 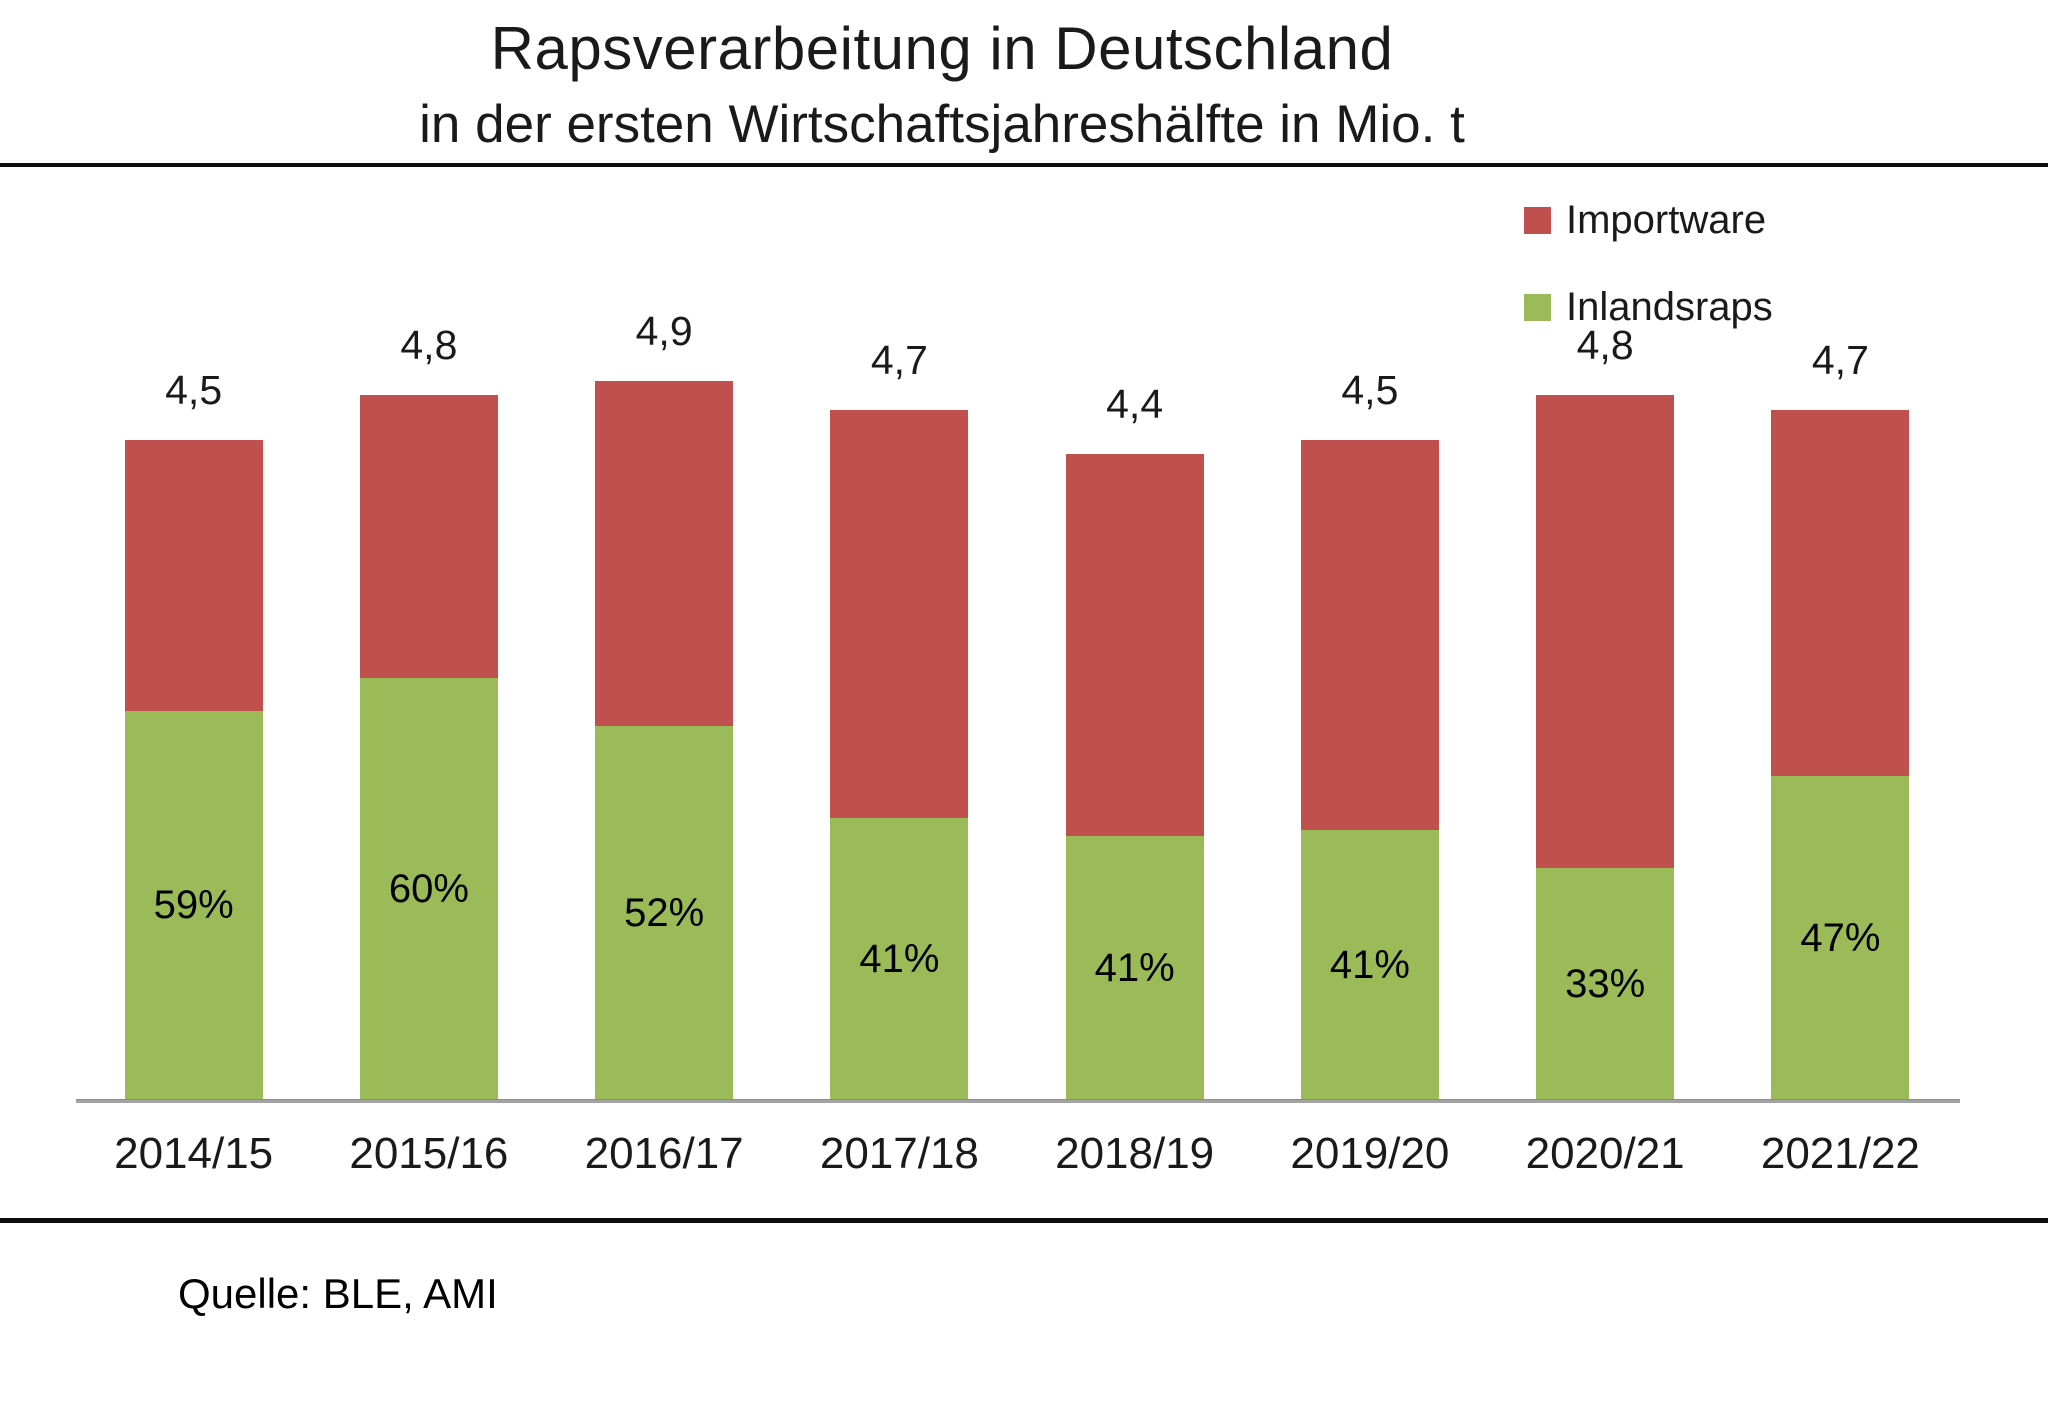 What do you see at coordinates (1840, 1153) in the screenshot?
I see `x-axis-label-2021-22: 2021/22` at bounding box center [1840, 1153].